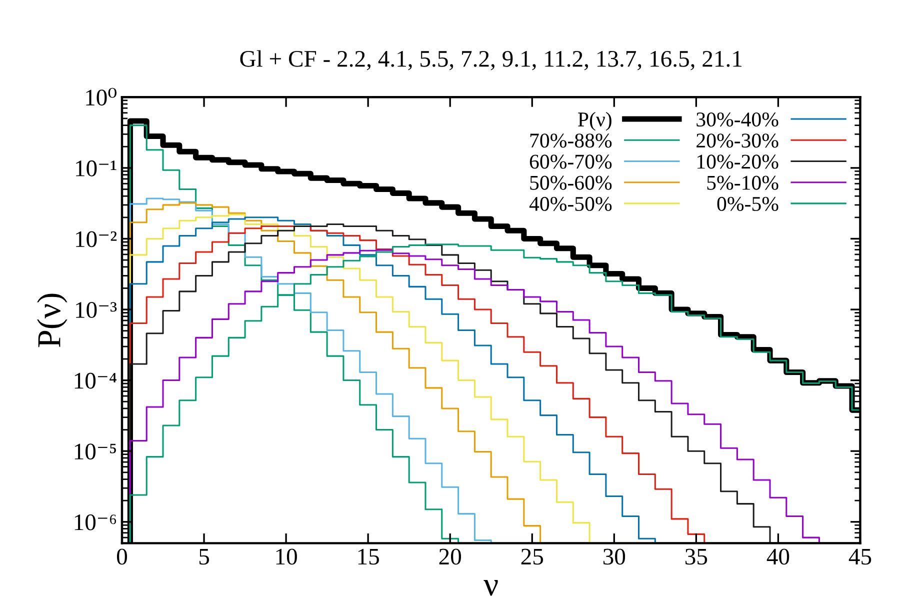 This screenshot has width=897, height=611. Describe the element at coordinates (742, 183) in the screenshot. I see `legend-label: 5%-10%` at that location.